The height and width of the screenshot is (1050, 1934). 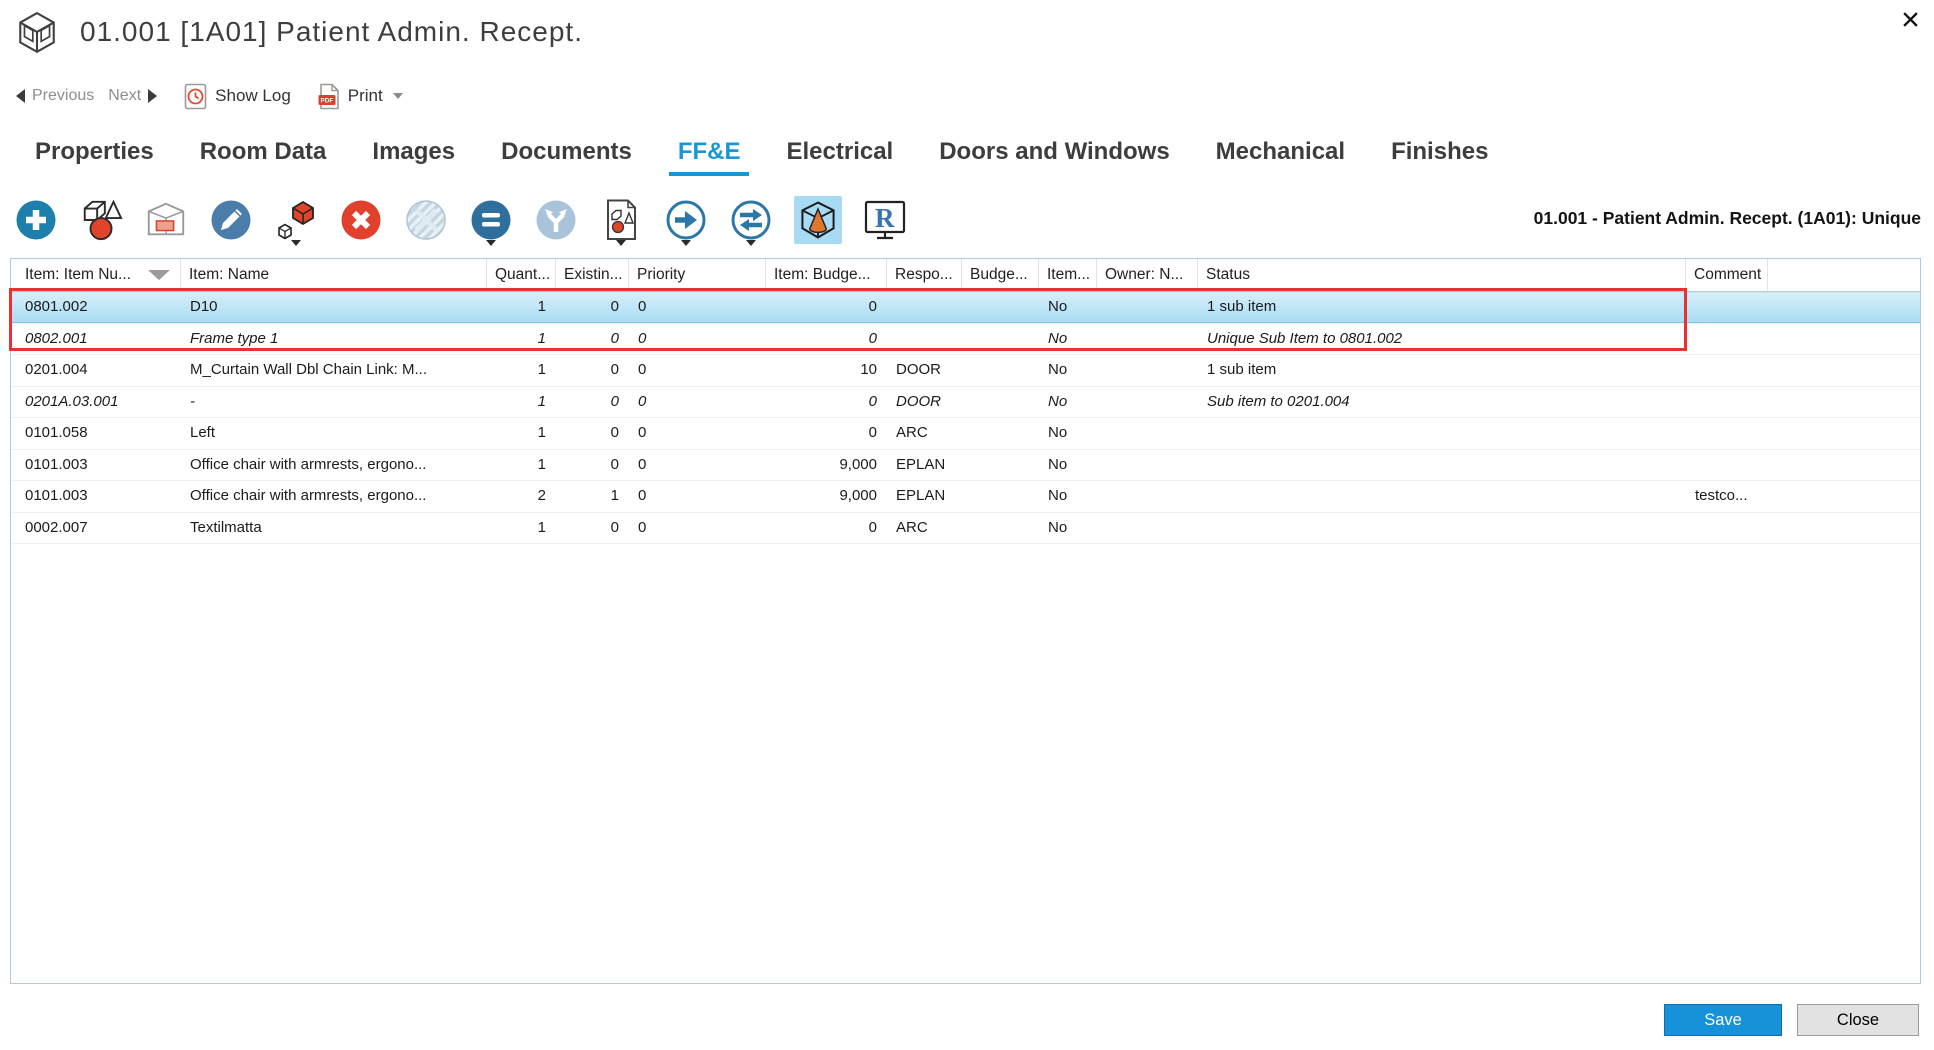 What do you see at coordinates (840, 151) in the screenshot?
I see `tab-electrical: Electrical` at bounding box center [840, 151].